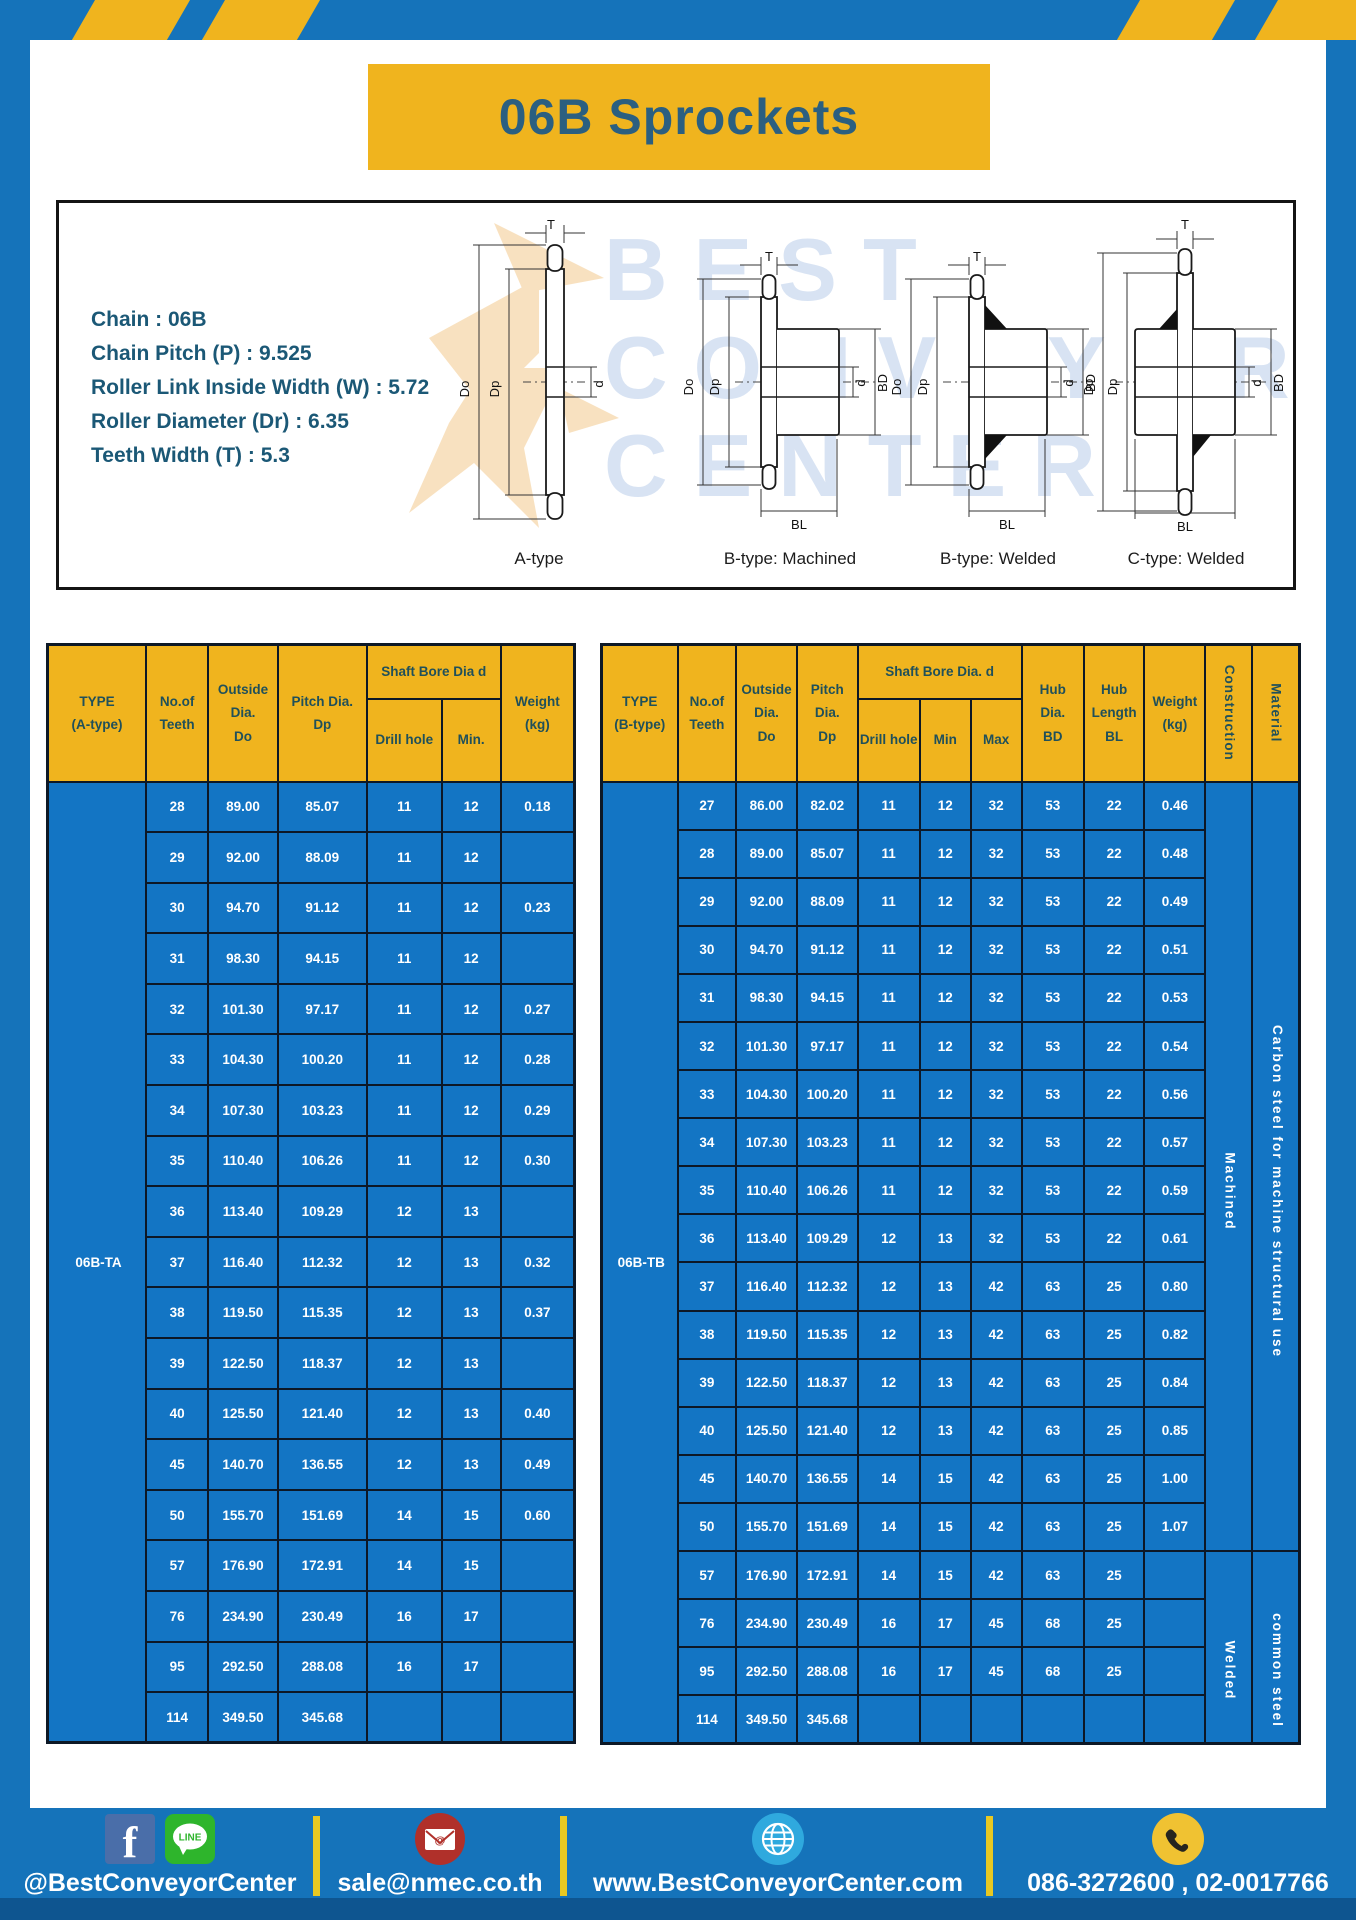 The image size is (1356, 1920). I want to click on table-row: 38 119.50 115.35 12 13 0.37, so click(311, 1313).